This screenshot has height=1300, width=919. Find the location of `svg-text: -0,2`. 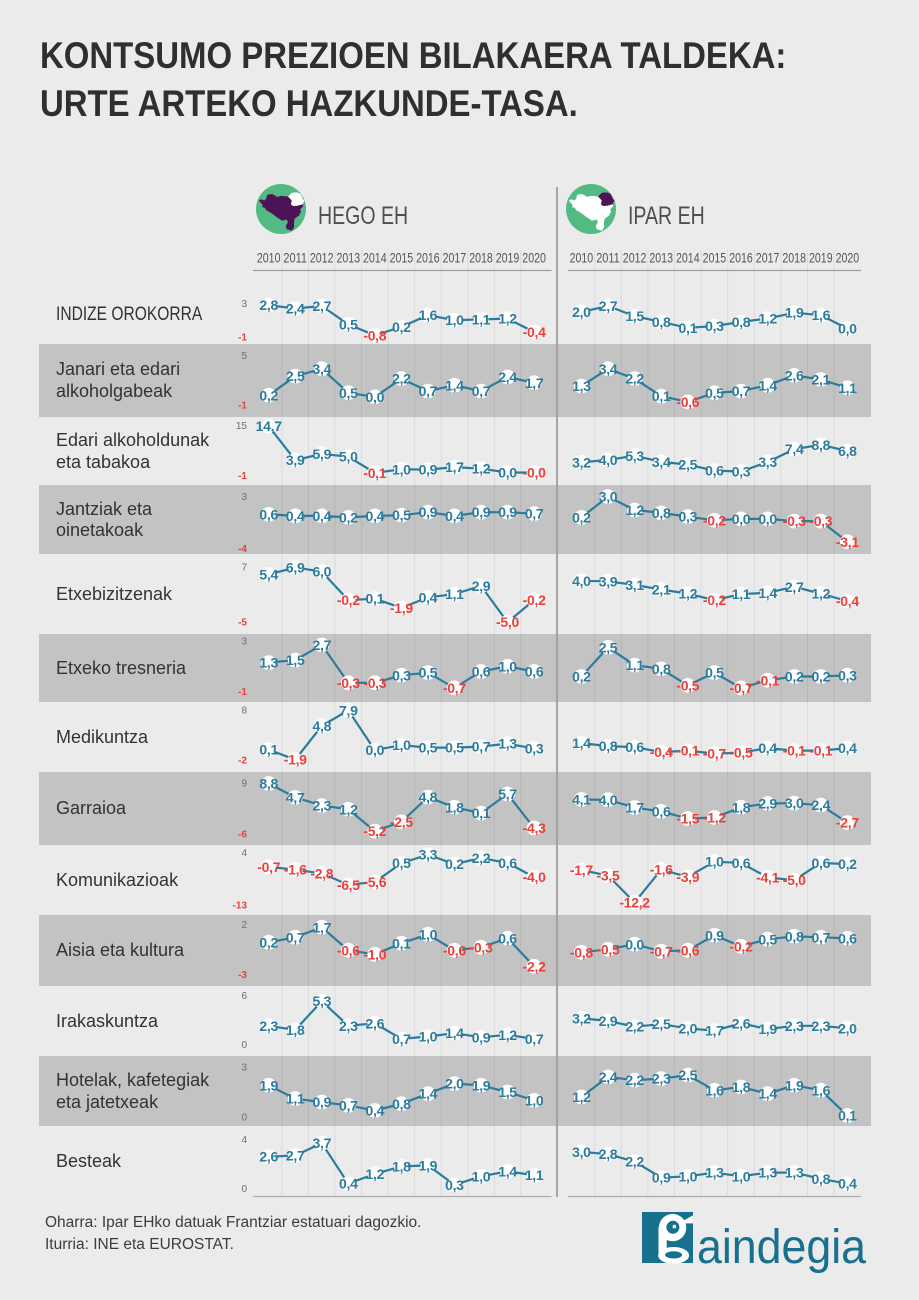

svg-text: -0,2 is located at coordinates (348, 600).